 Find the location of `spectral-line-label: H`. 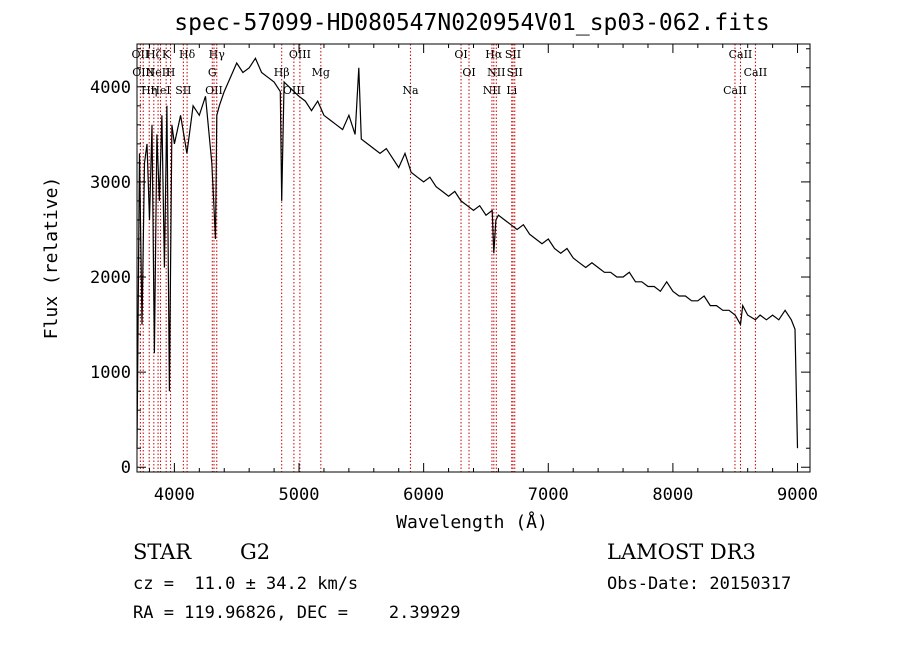

spectral-line-label: H is located at coordinates (171, 72).